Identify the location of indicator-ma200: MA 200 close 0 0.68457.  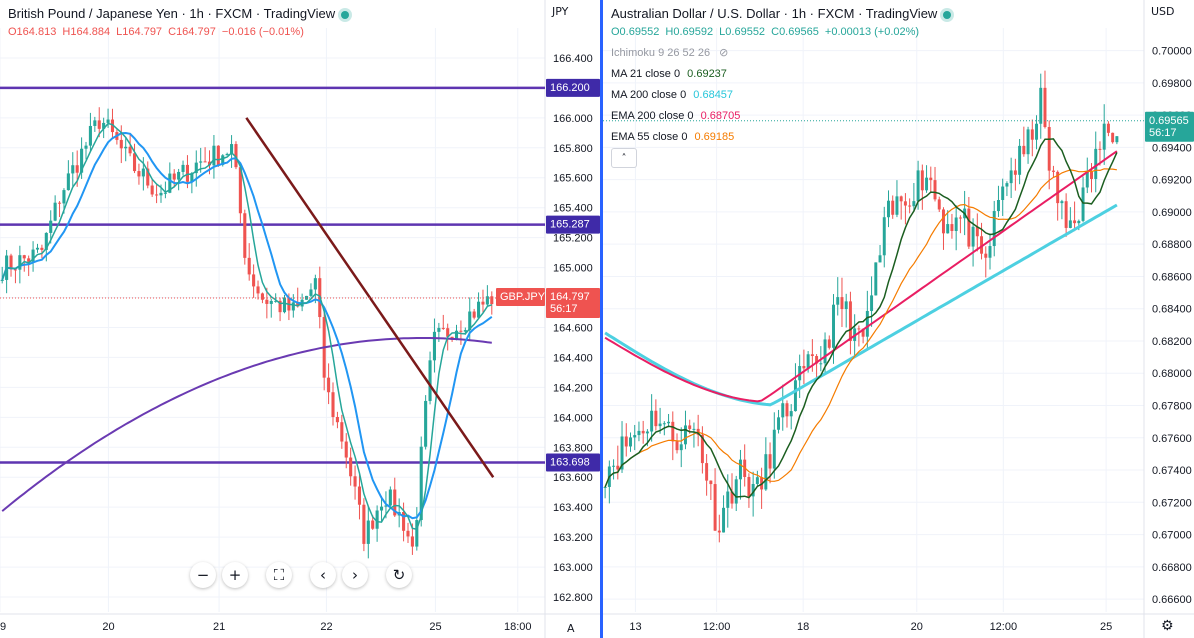
(672, 95).